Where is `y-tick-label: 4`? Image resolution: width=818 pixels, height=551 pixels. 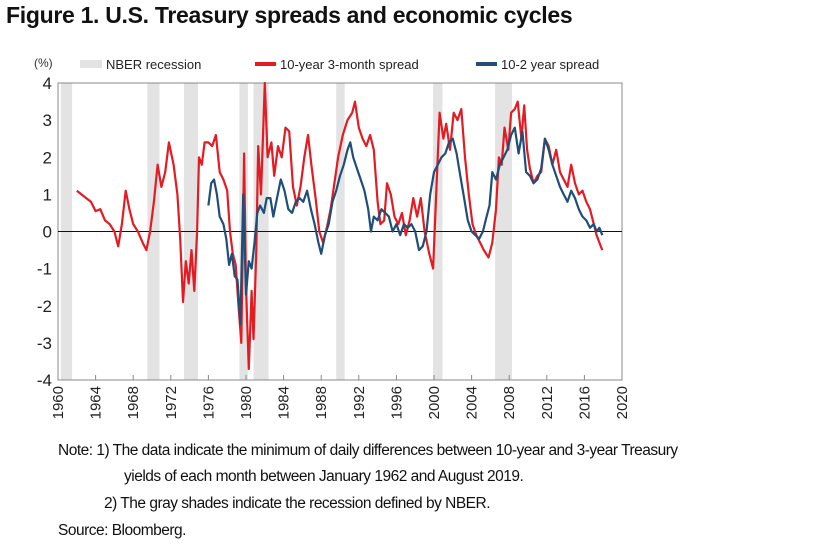
y-tick-label: 4 is located at coordinates (47, 83).